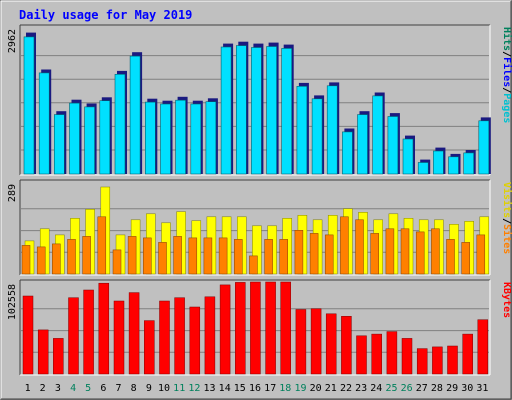 This screenshot has width=512, height=400. What do you see at coordinates (134, 388) in the screenshot?
I see `day-label-8: 8` at bounding box center [134, 388].